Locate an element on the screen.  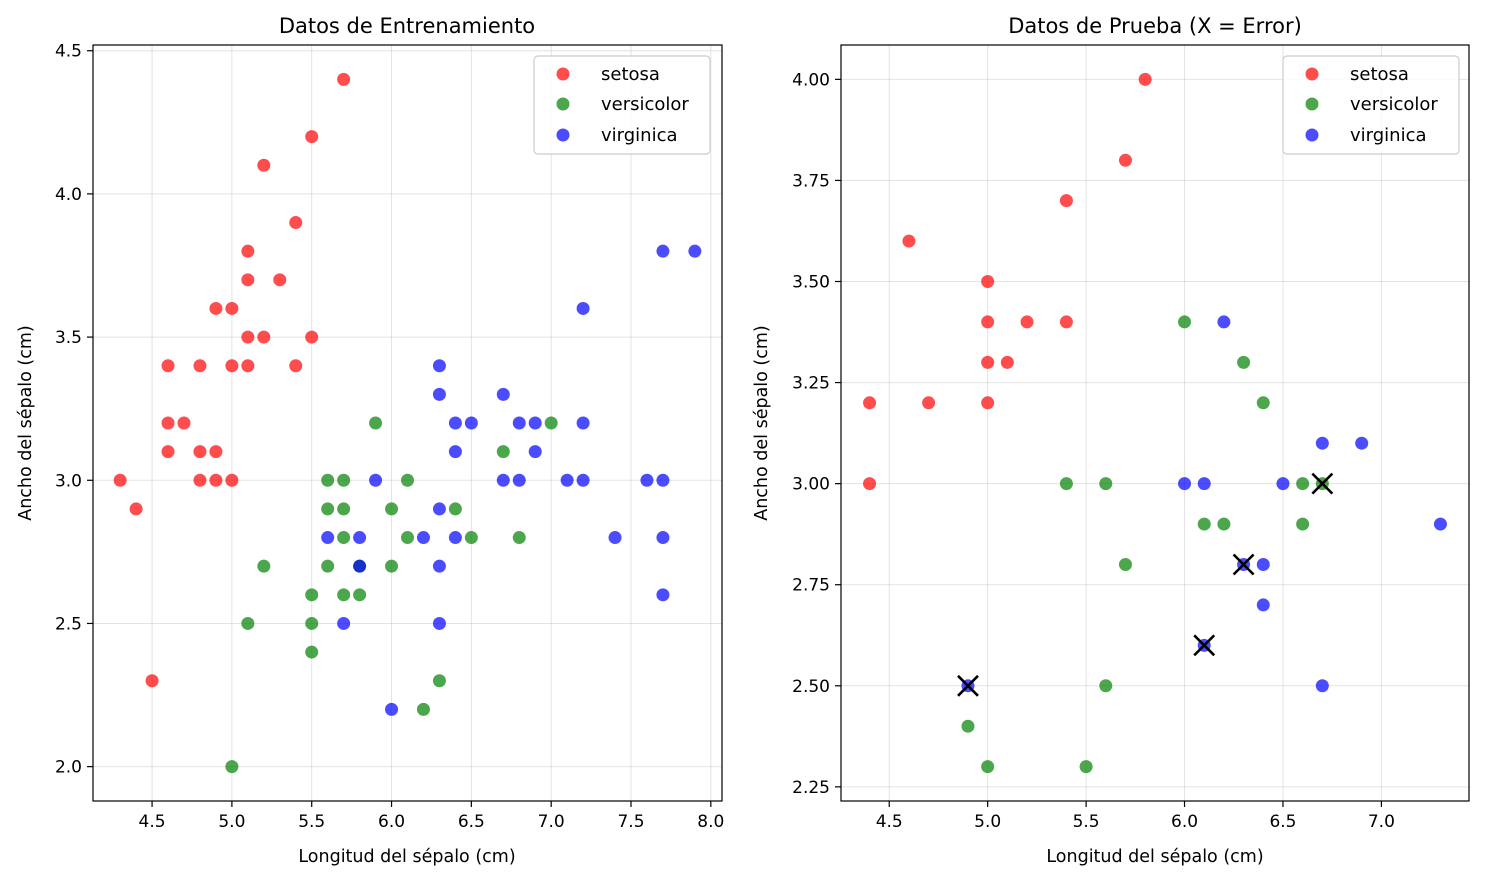
y-tick-label: 3.75 is located at coordinates (811, 181).